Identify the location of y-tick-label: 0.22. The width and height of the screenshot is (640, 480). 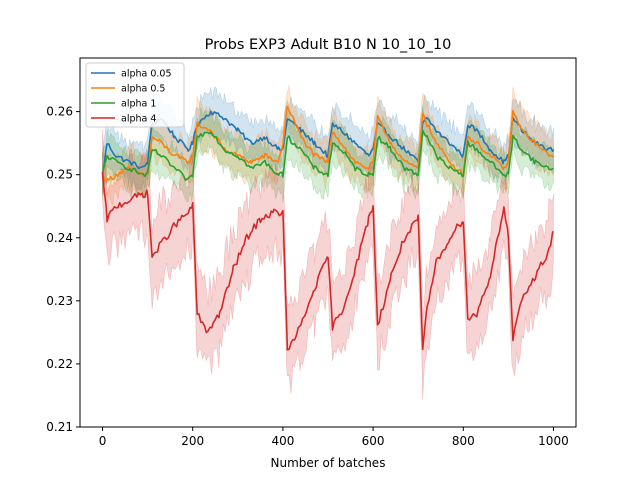
(59, 364).